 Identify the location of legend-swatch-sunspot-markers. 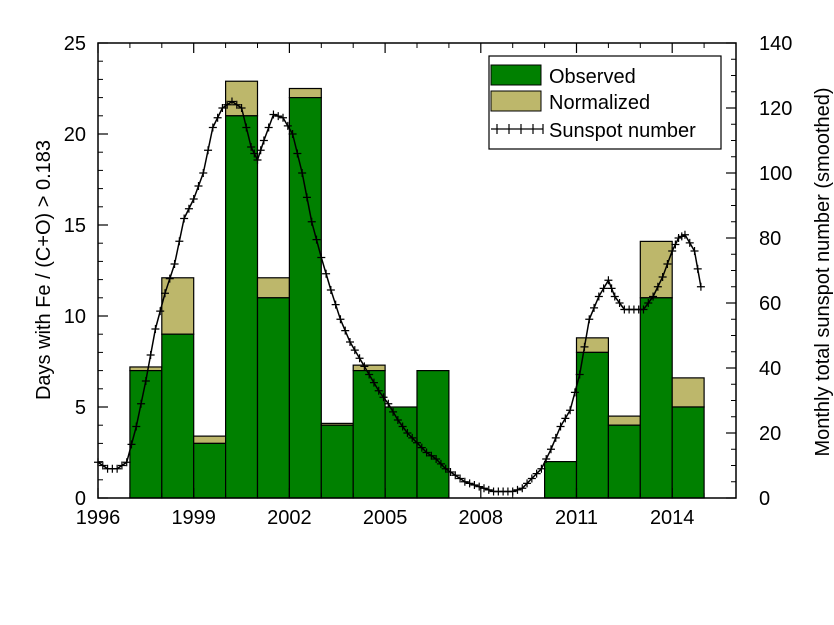
(520, 129).